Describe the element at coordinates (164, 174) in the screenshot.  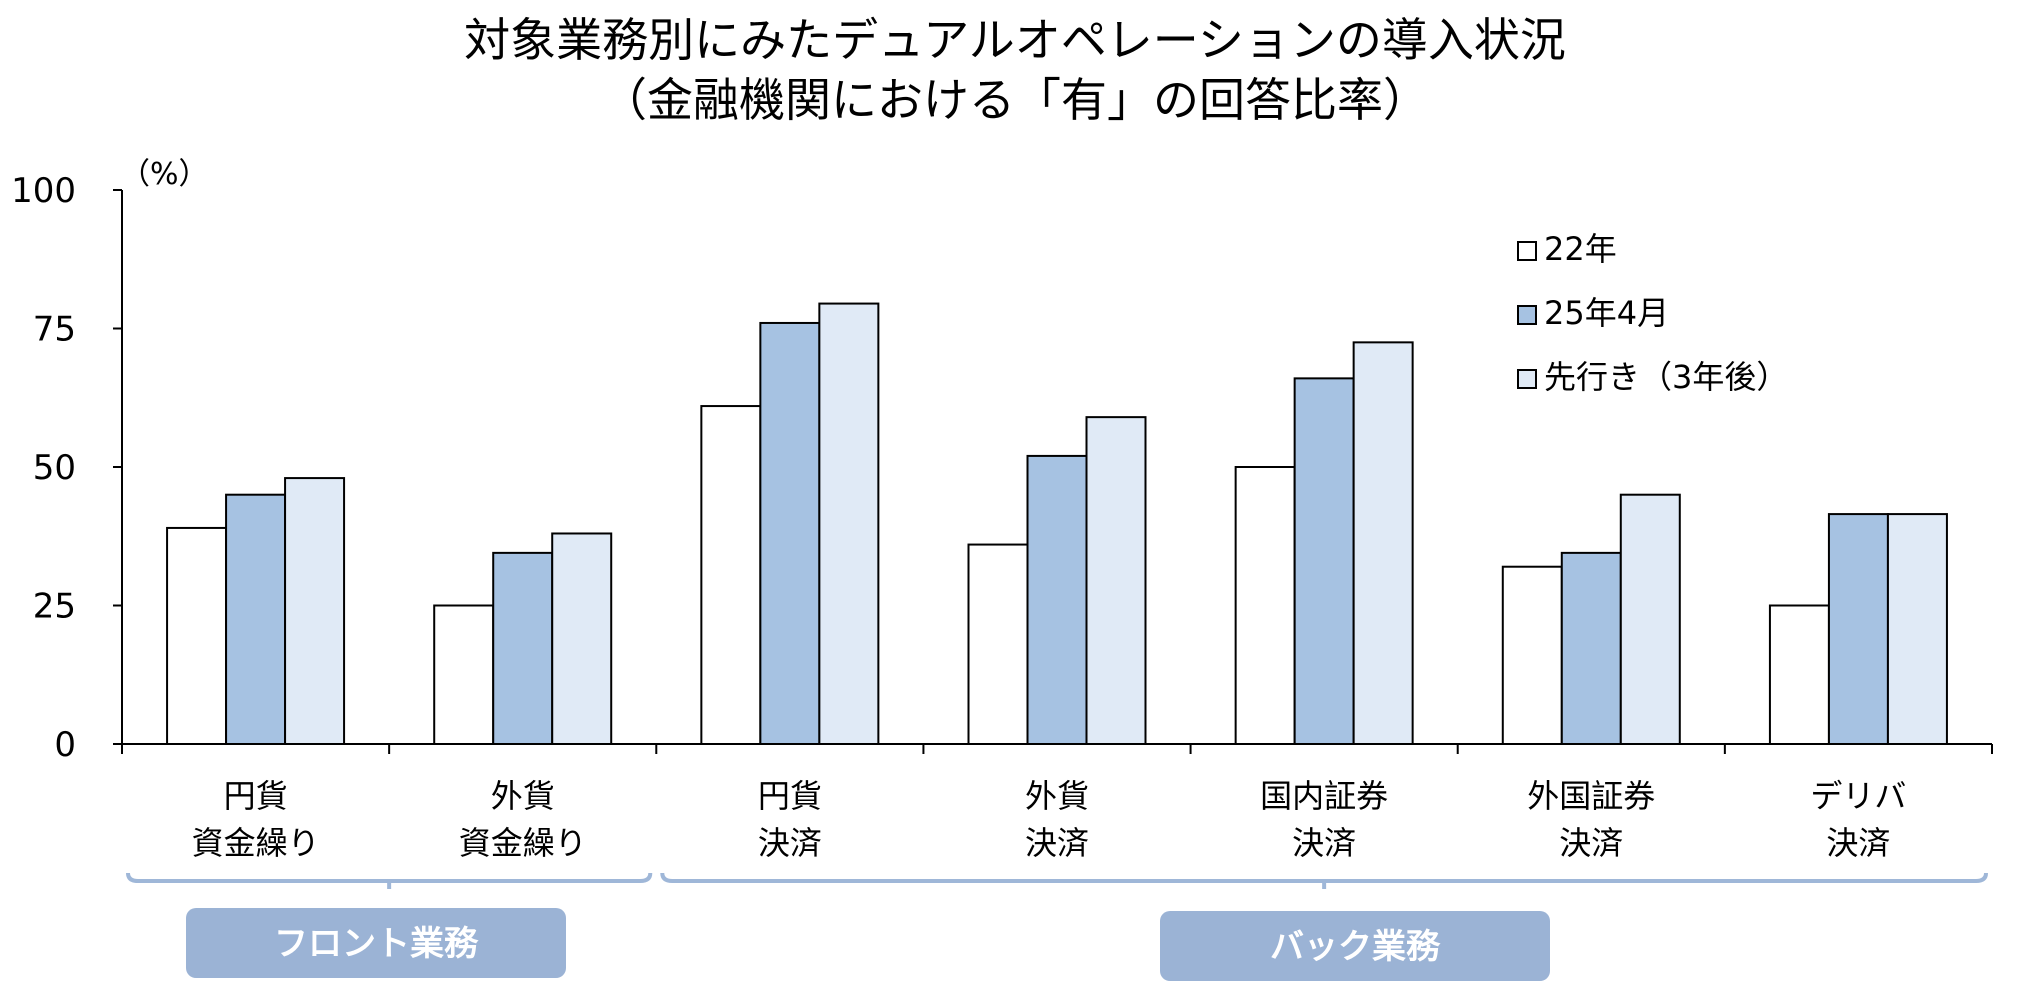
I see `y-axis-unit-label: （%）` at that location.